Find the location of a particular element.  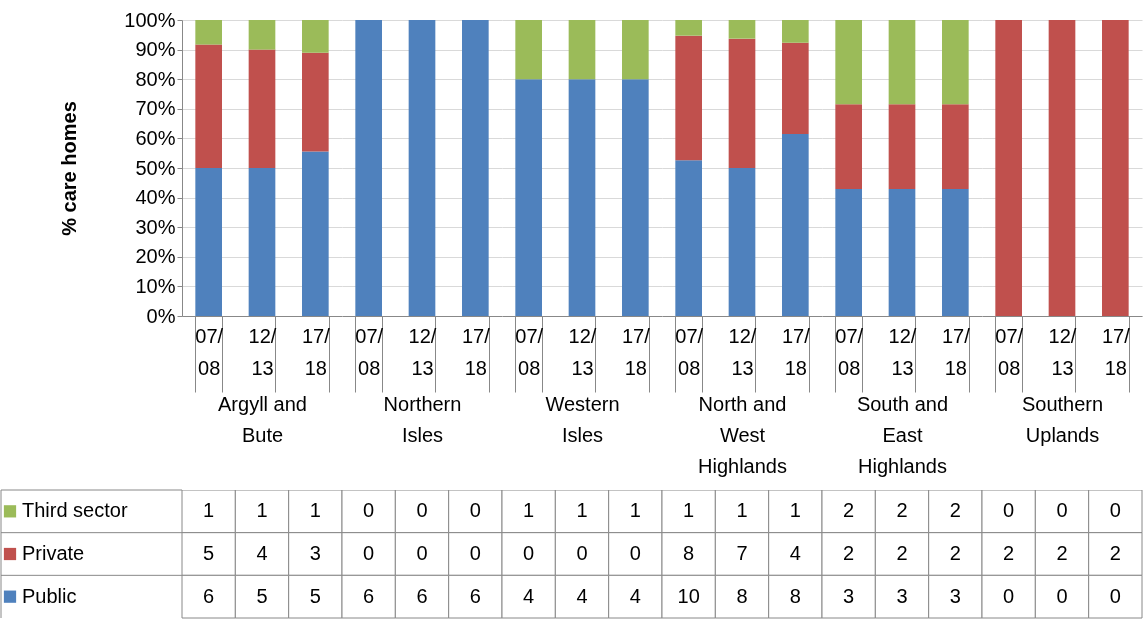

y-tick-label: 90% is located at coordinates (155, 49).